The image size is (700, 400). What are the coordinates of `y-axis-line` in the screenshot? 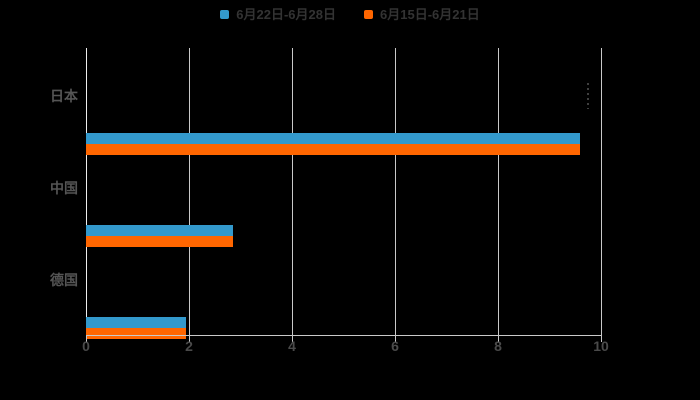 It's located at (86, 191).